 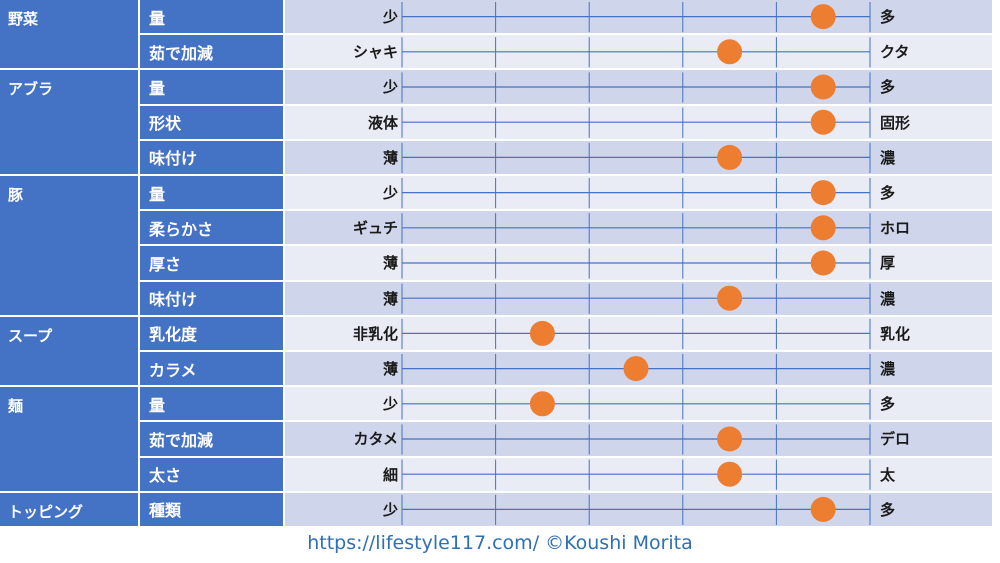 I want to click on footer-credit: https://lifestyle117.com/ ©Koushi Morita, so click(x=500, y=543).